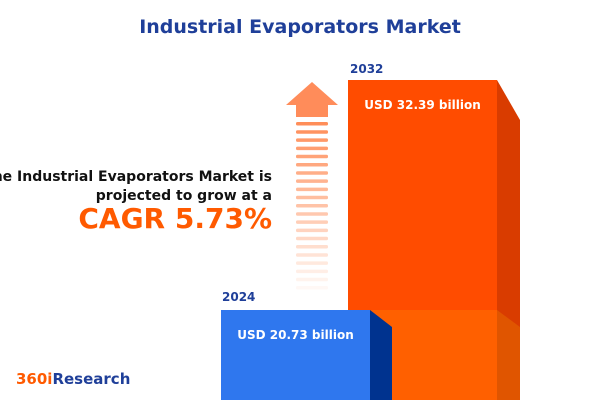 Image resolution: width=600 pixels, height=400 pixels. What do you see at coordinates (183, 196) in the screenshot?
I see `description-line-2: projected to grow at a` at bounding box center [183, 196].